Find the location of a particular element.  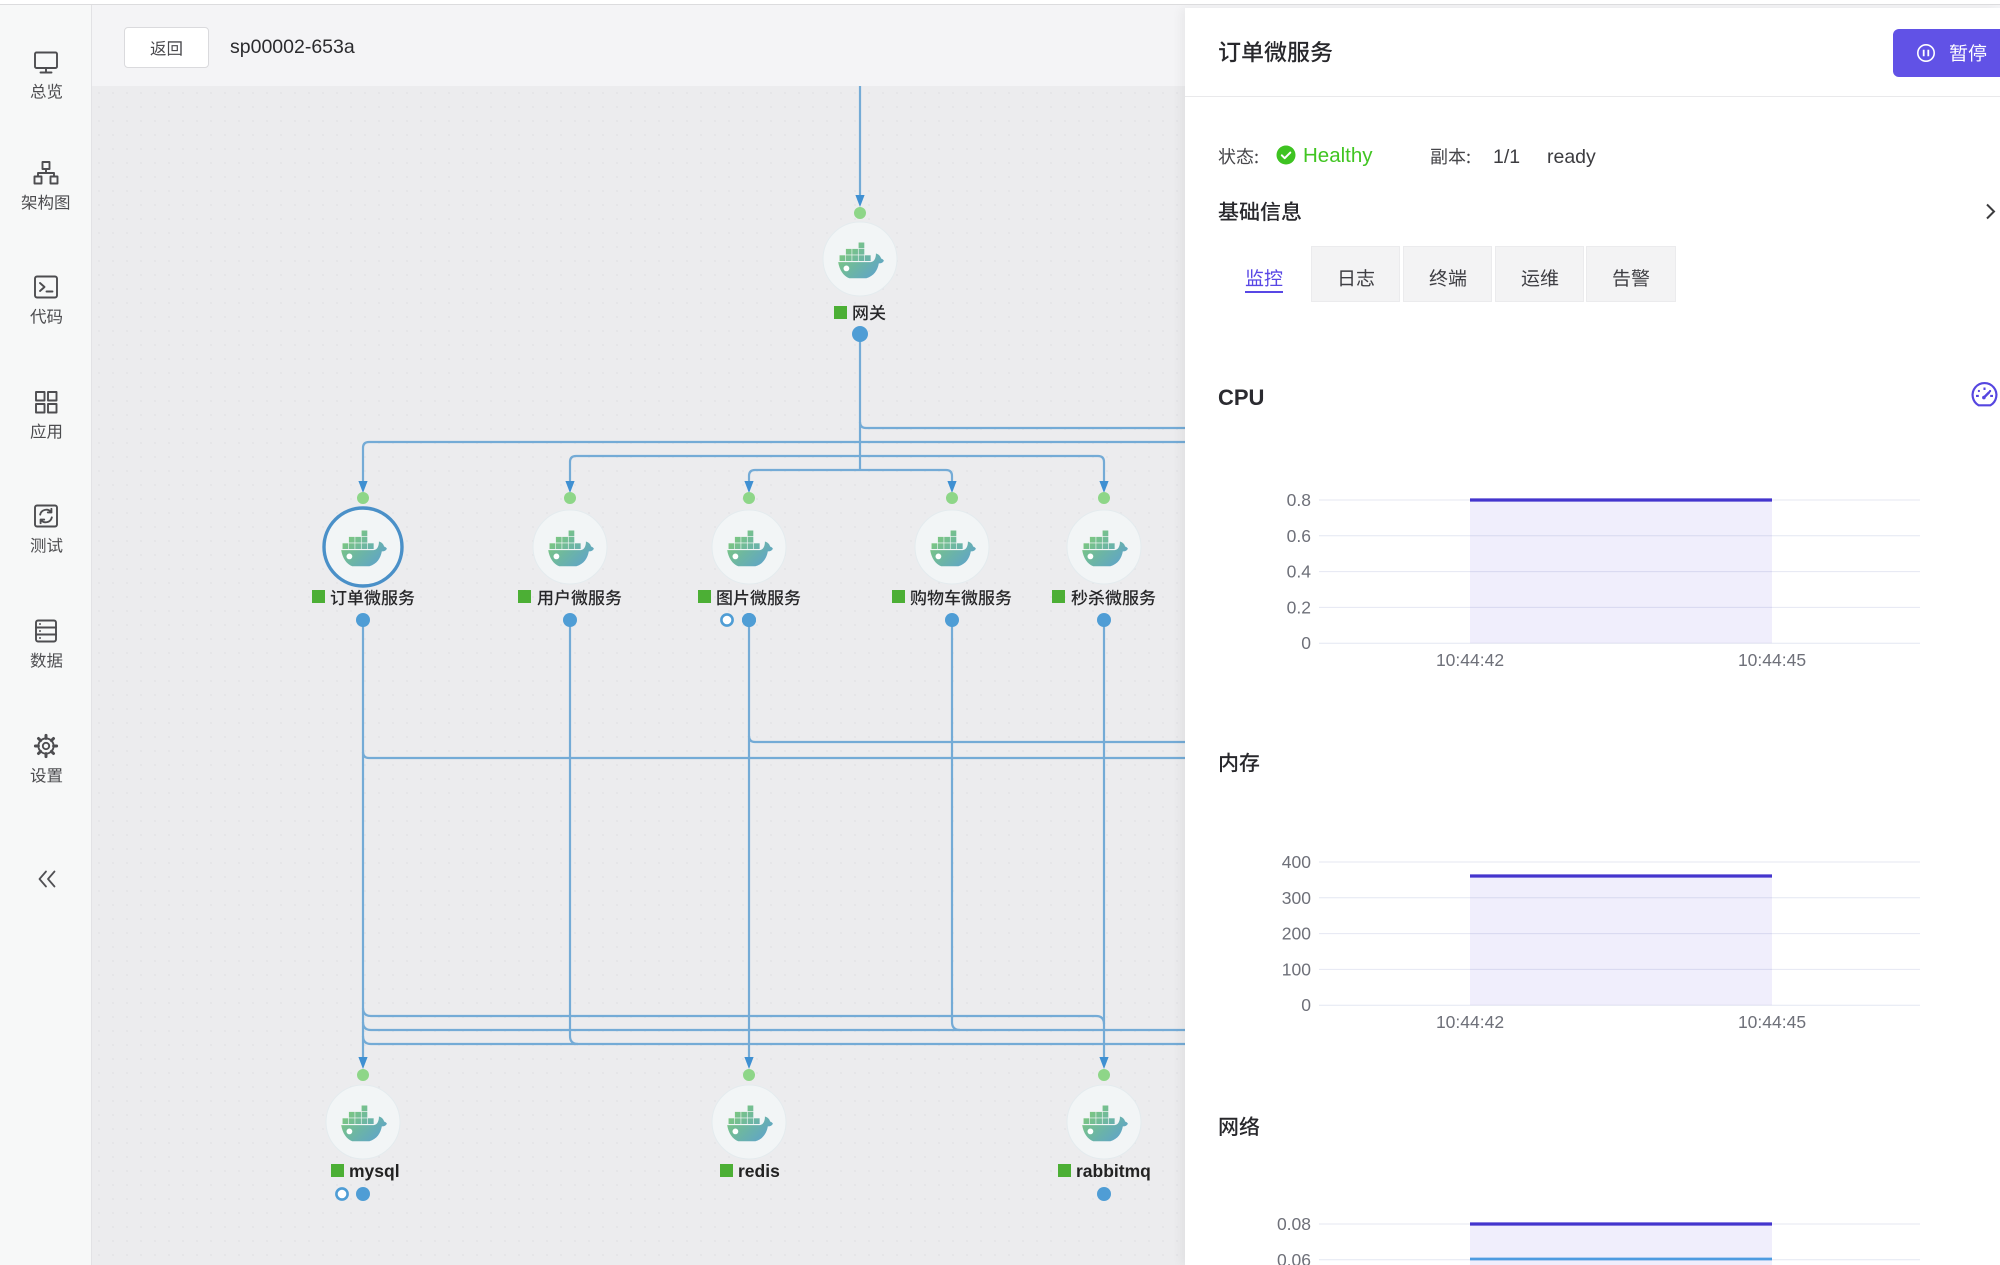

svg-text: 200 is located at coordinates (1296, 934).